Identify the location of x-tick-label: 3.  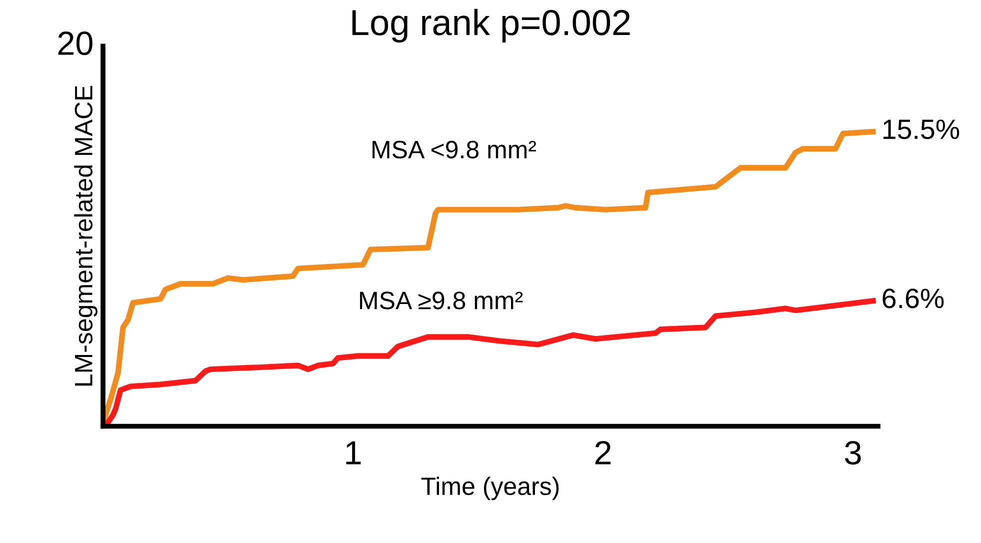
(853, 453).